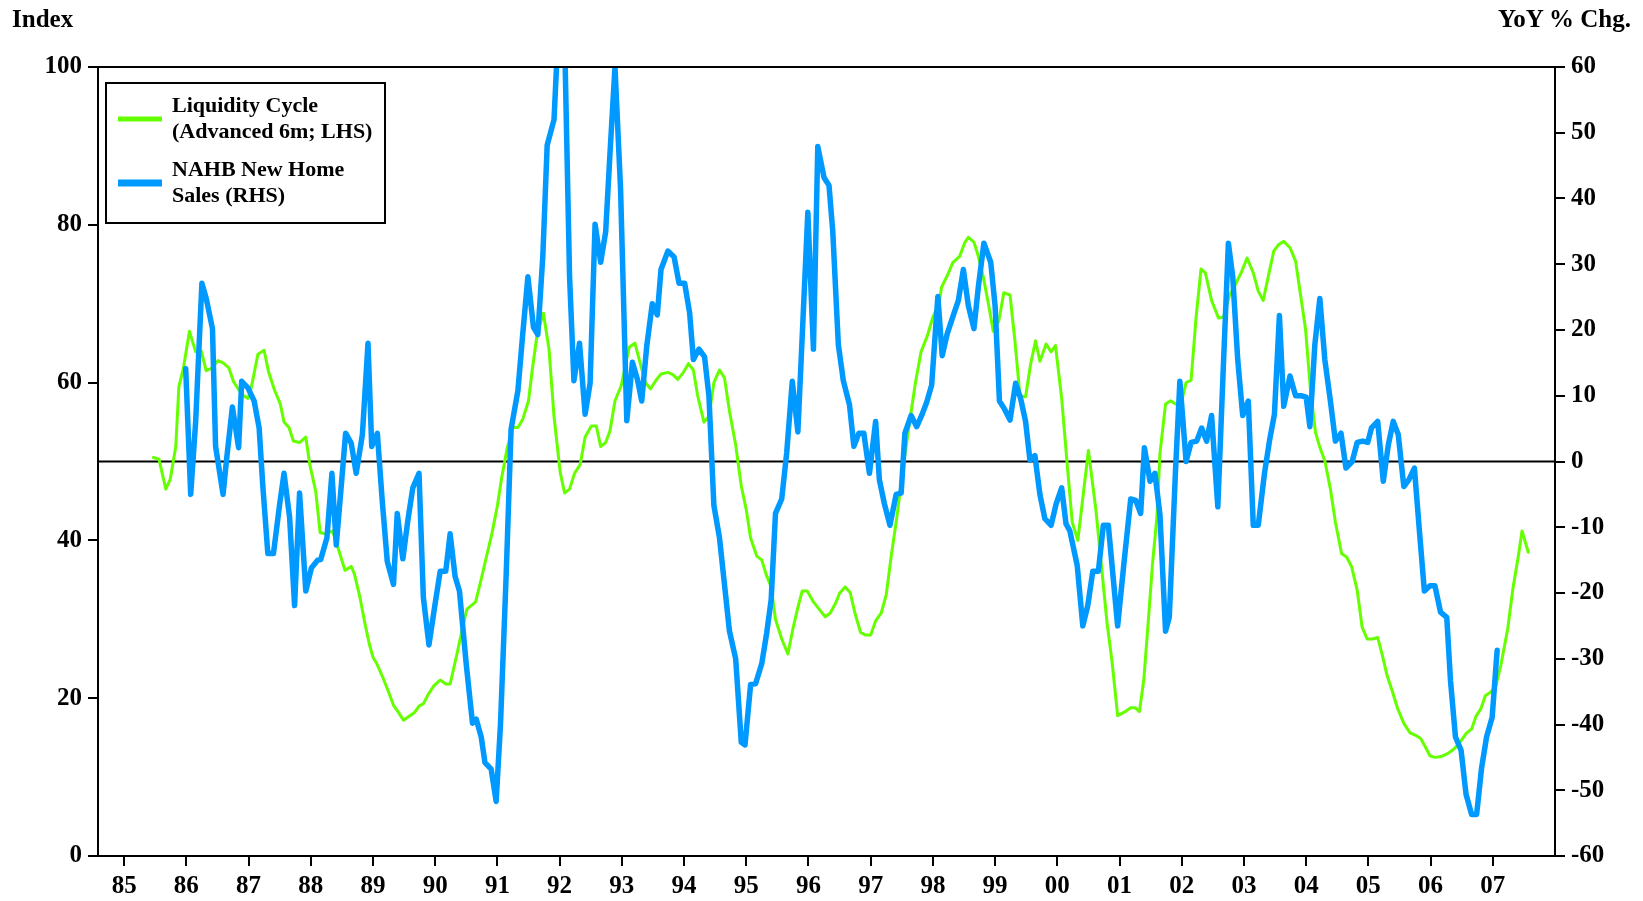  I want to click on legend-label: NAHB New Home Sales (RHS), so click(258, 181).